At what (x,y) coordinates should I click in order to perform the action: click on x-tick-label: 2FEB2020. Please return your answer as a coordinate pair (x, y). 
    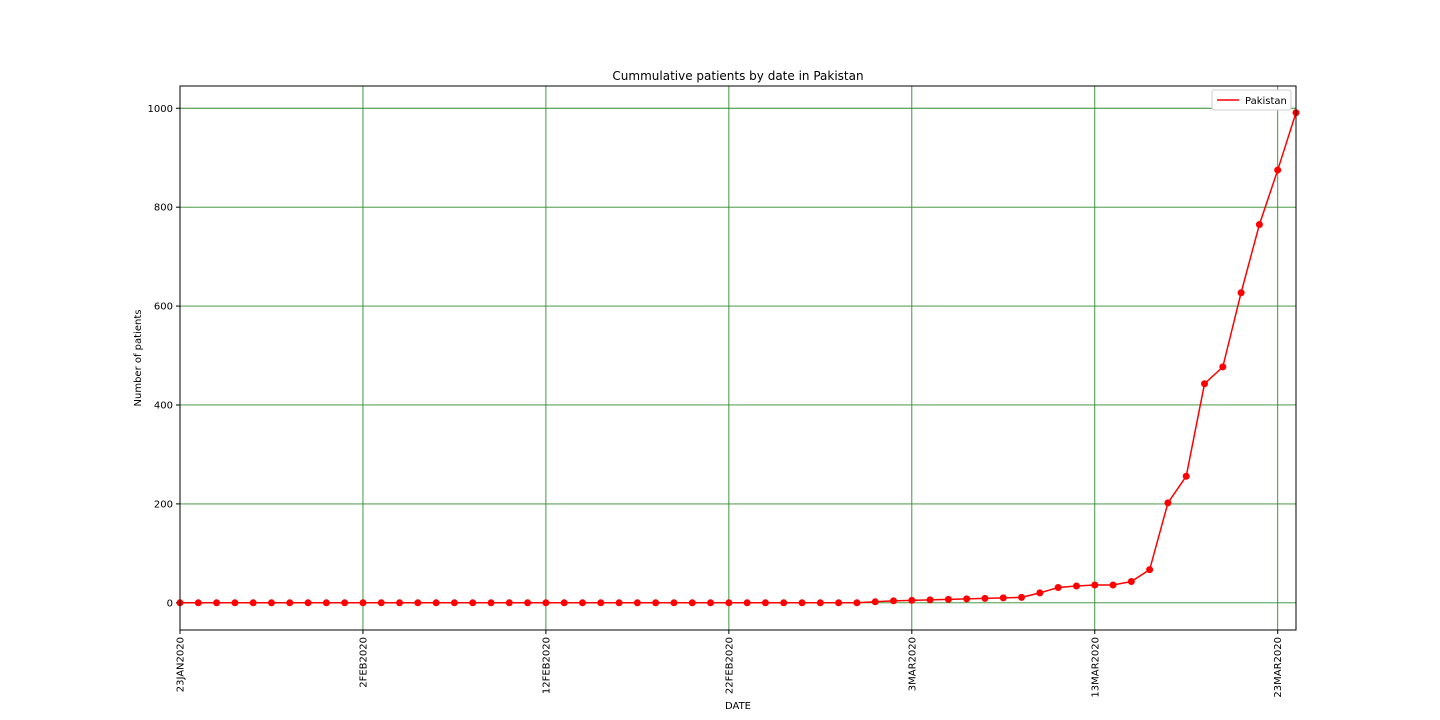
    Looking at the image, I should click on (363, 662).